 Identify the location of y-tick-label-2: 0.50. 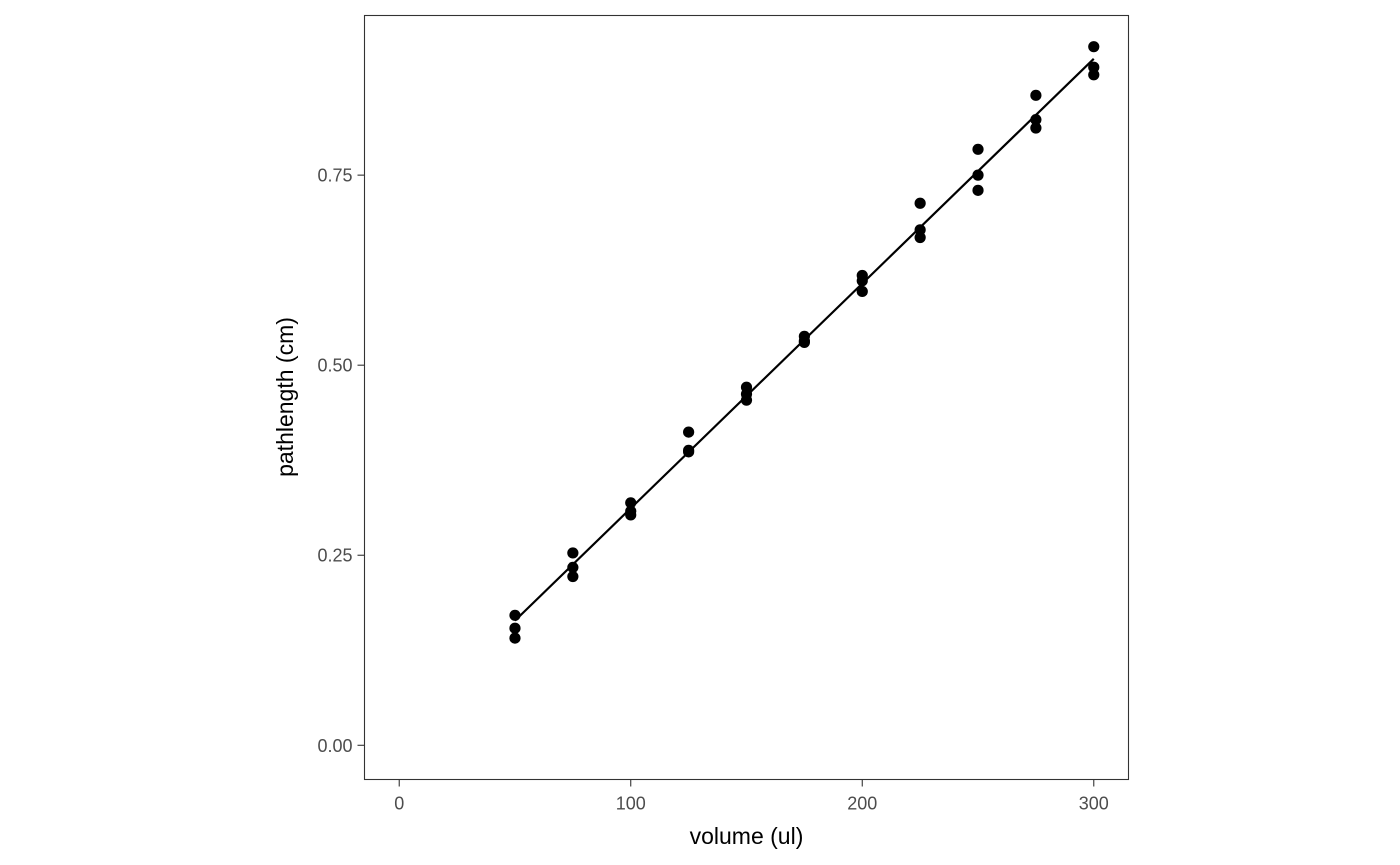
(334, 366).